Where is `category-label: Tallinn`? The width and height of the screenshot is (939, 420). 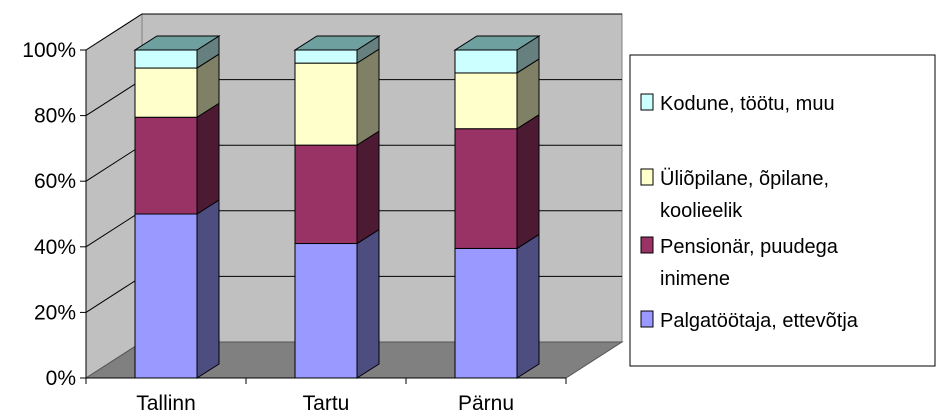
category-label: Tallinn is located at coordinates (166, 403).